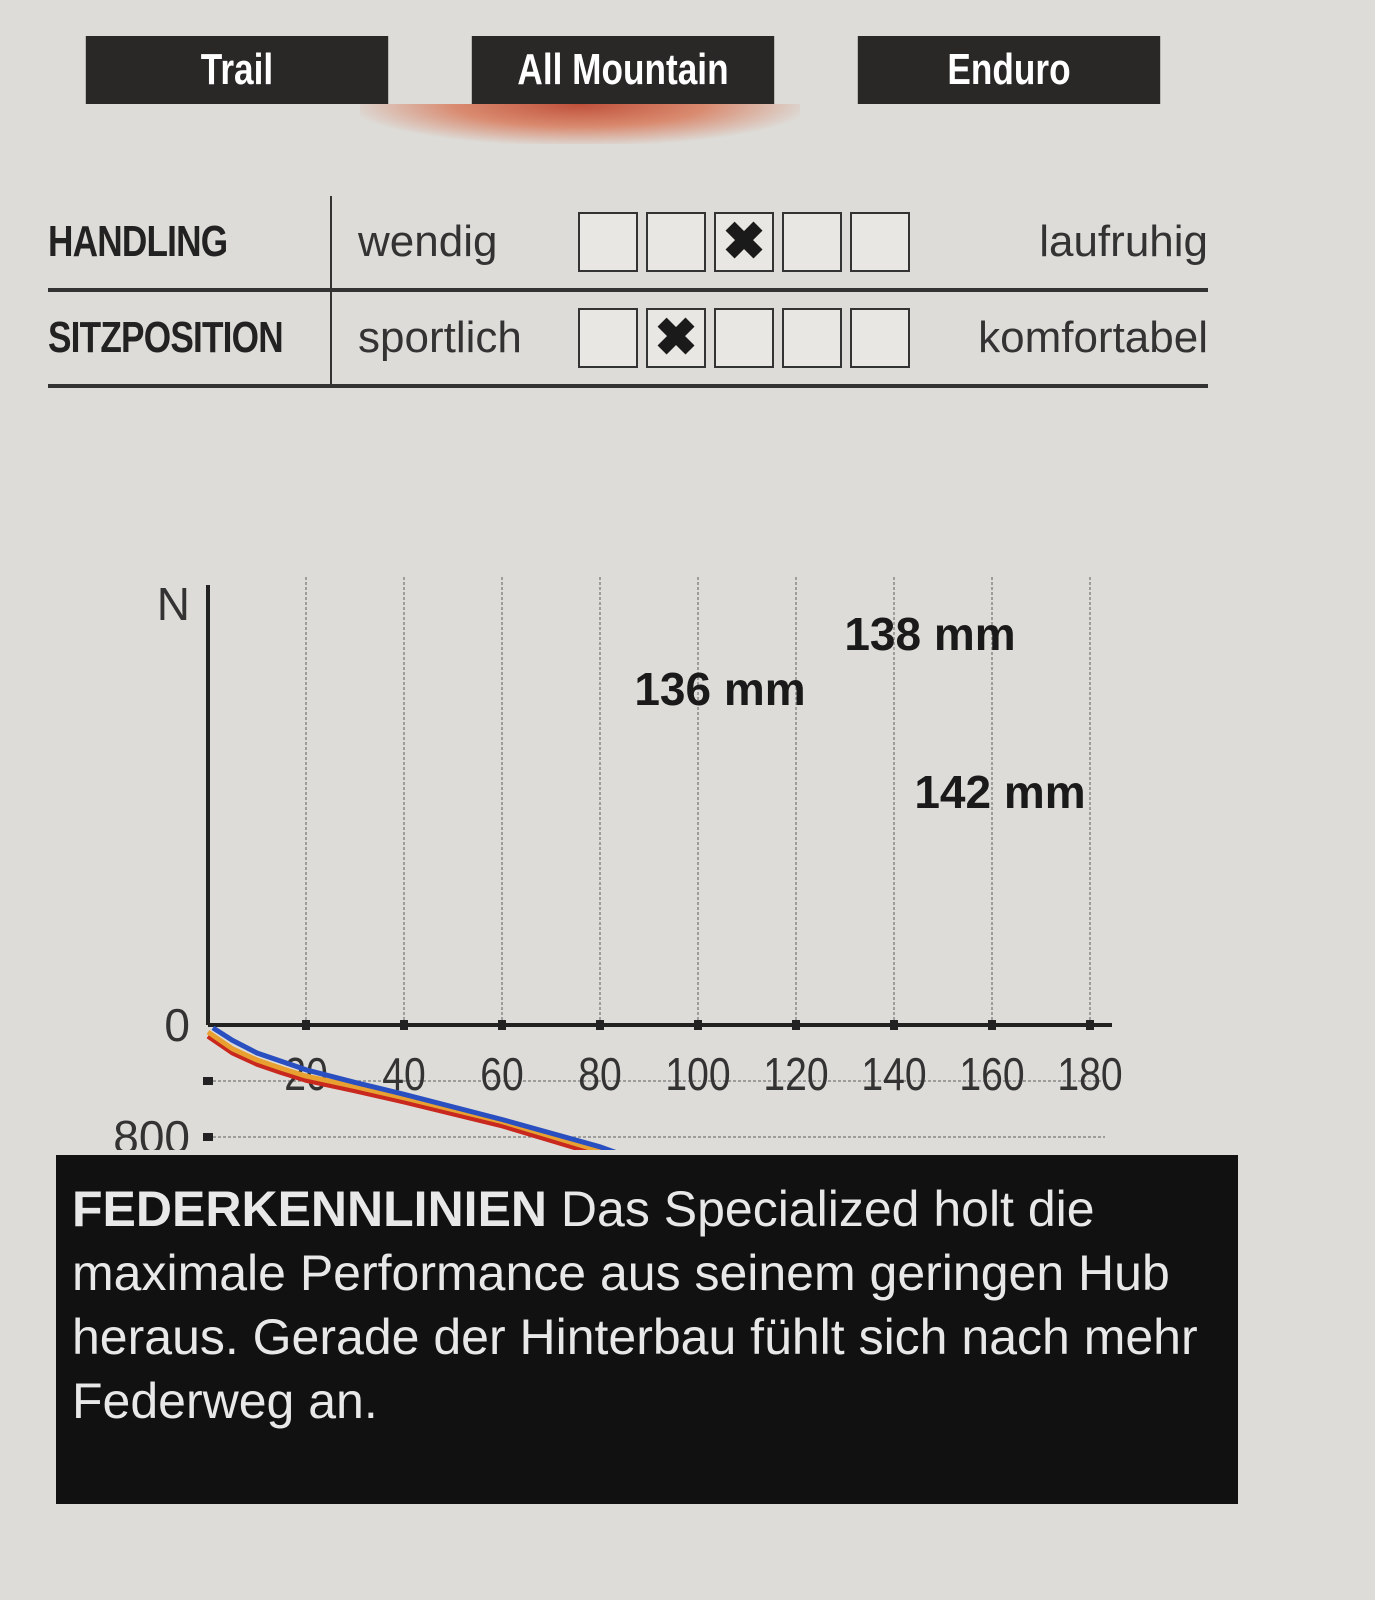  What do you see at coordinates (697, 1075) in the screenshot?
I see `x-tick-label: 100` at bounding box center [697, 1075].